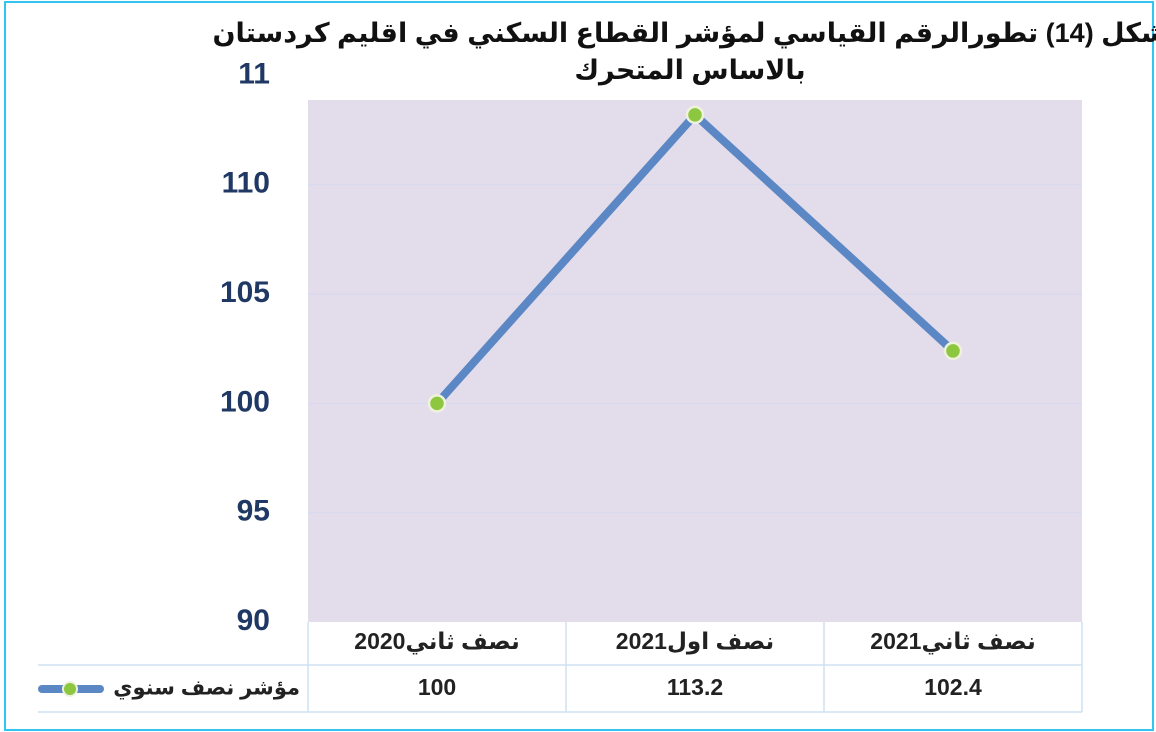  What do you see at coordinates (254, 73) in the screenshot?
I see `y-tick-label: 11` at bounding box center [254, 73].